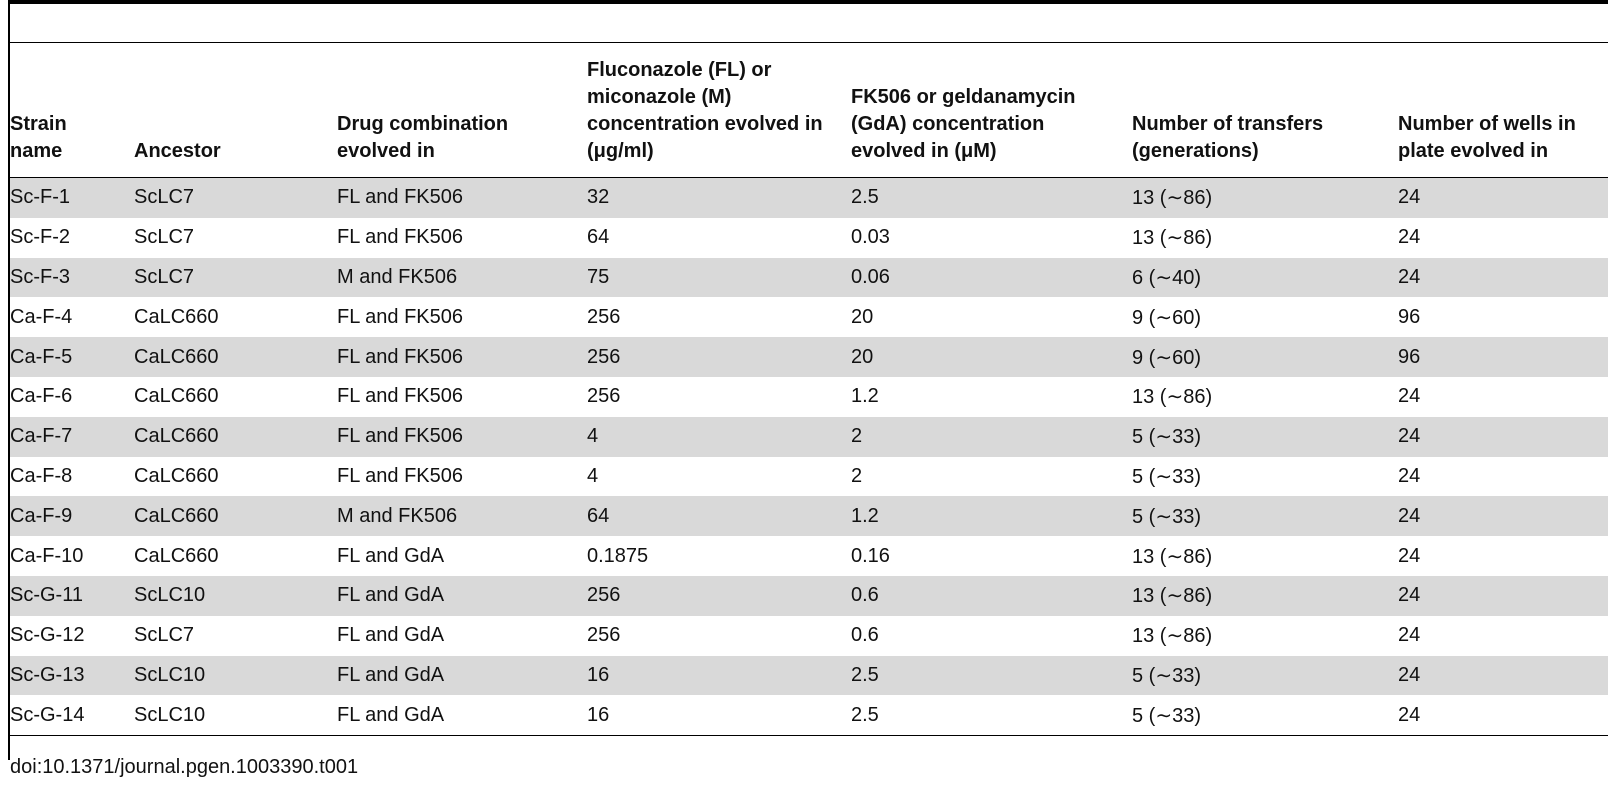 The height and width of the screenshot is (800, 1608). Describe the element at coordinates (719, 436) in the screenshot. I see `cell-fl-m-concentration: 4` at that location.